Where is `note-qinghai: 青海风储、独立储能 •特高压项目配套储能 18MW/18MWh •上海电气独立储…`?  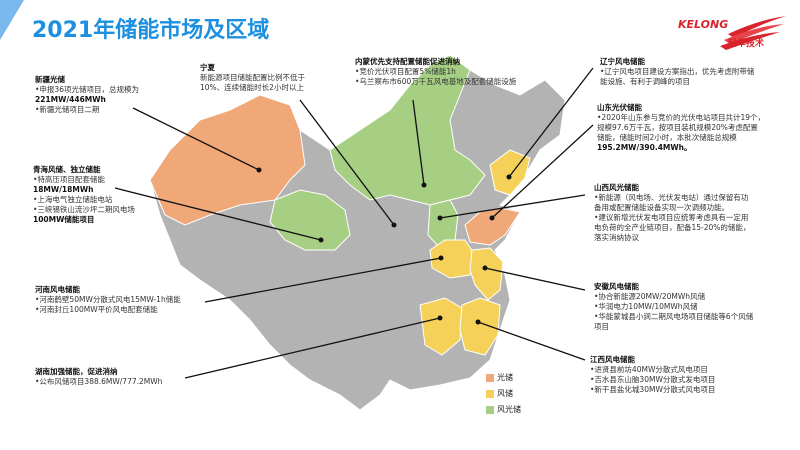
note-qinghai: 青海风储、独立储能 •特高压项目配套储能 18MW/18MWh •上海电气独立储… is located at coordinates (84, 194).